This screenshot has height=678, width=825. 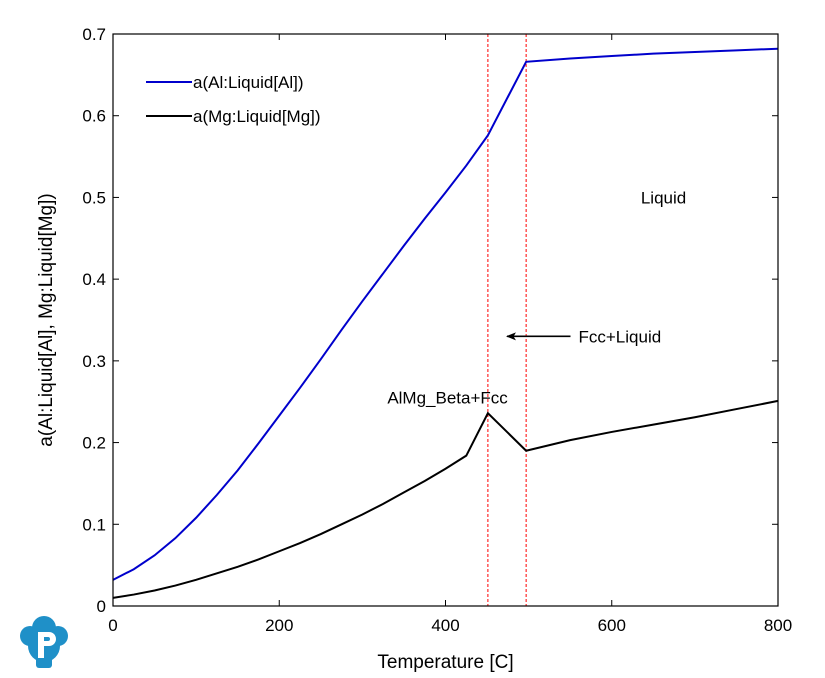 I want to click on annotation-label: AlMg_Beta+Fcc, so click(x=447, y=398).